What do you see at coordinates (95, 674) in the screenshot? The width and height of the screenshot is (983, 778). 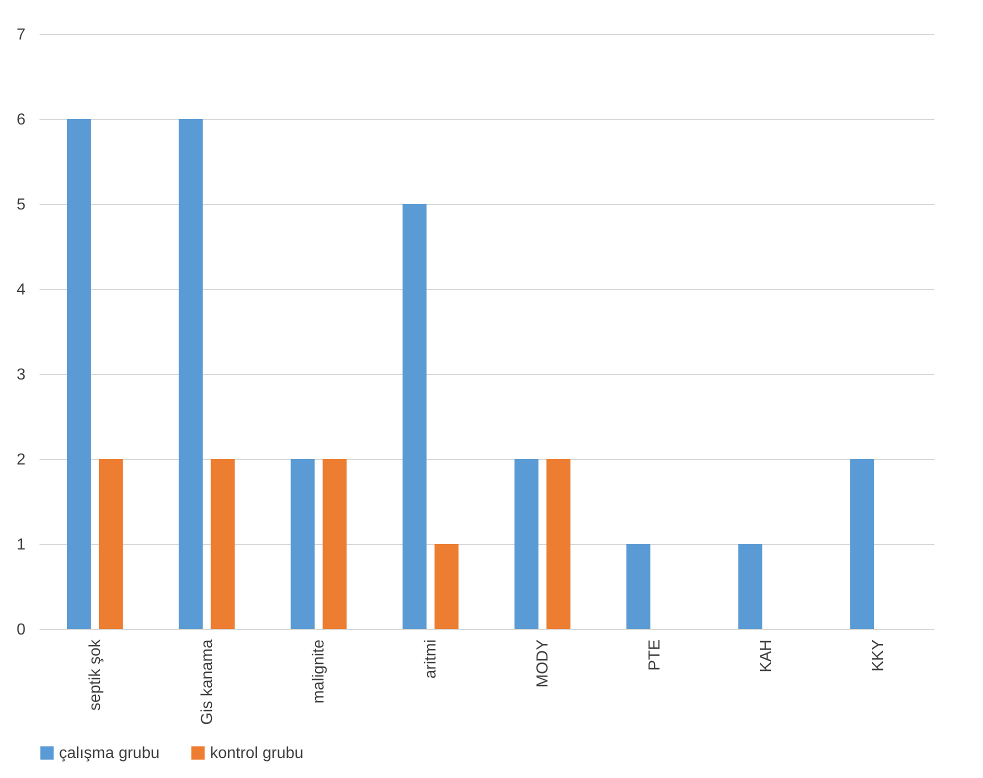 I see `x-tick-label: septik şok` at bounding box center [95, 674].